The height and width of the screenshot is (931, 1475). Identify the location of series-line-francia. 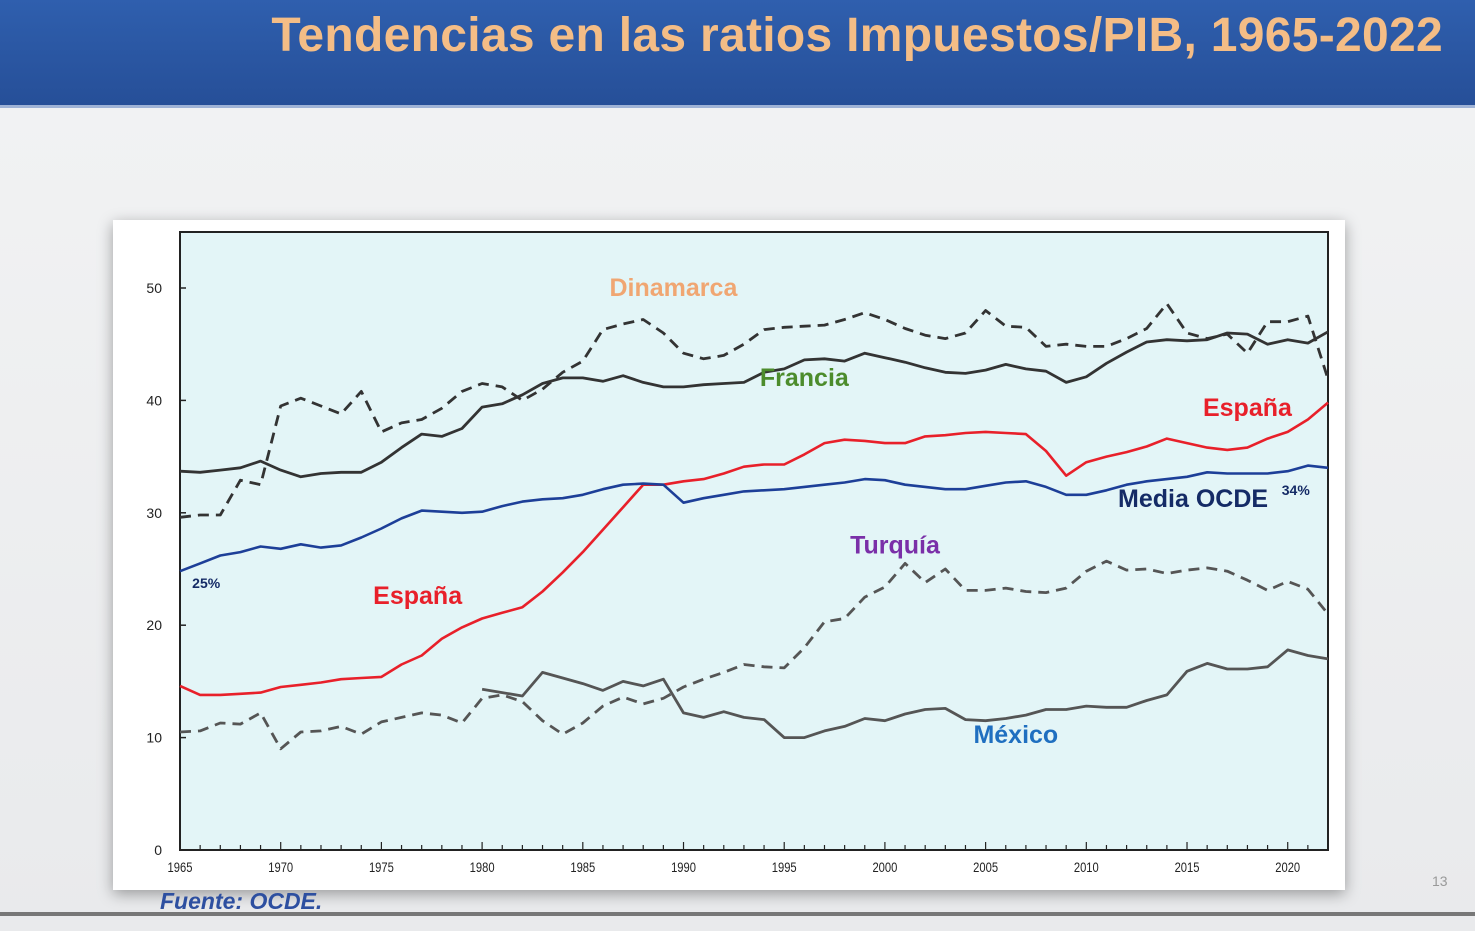
(754, 404).